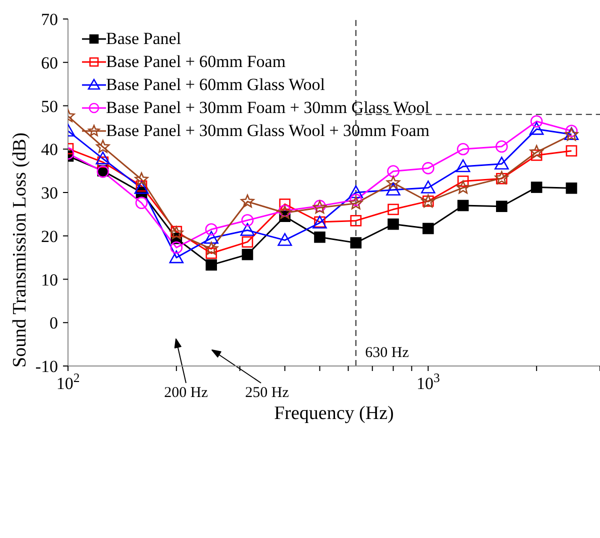  I want to click on x-axis-title: Frequency (Hz), so click(334, 413).